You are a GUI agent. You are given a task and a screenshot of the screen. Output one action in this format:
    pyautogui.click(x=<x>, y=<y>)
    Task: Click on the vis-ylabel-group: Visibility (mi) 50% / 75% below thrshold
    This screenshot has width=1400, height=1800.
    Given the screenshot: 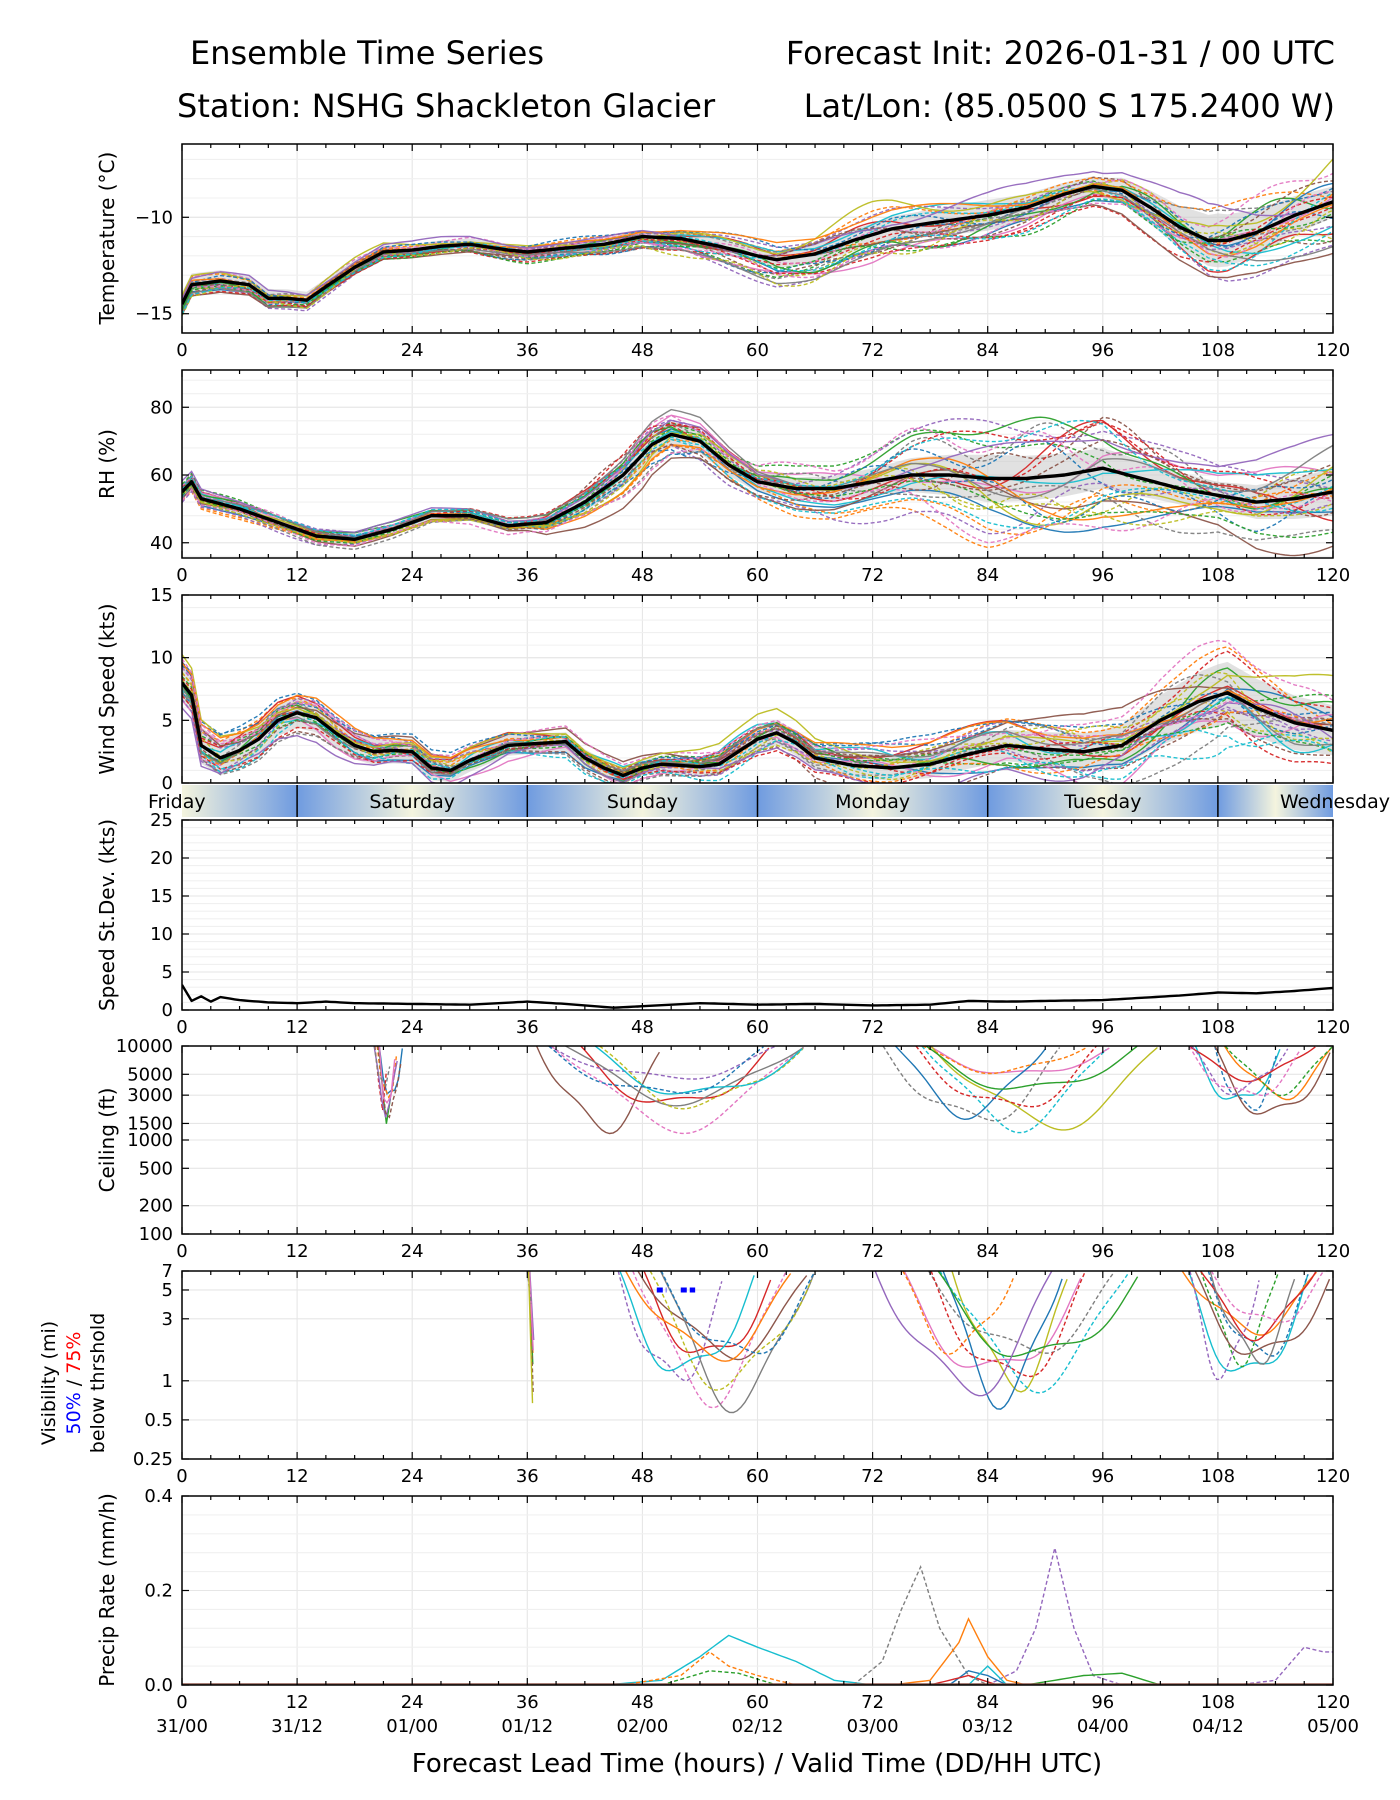 What is the action you would take?
    pyautogui.click(x=73, y=1383)
    